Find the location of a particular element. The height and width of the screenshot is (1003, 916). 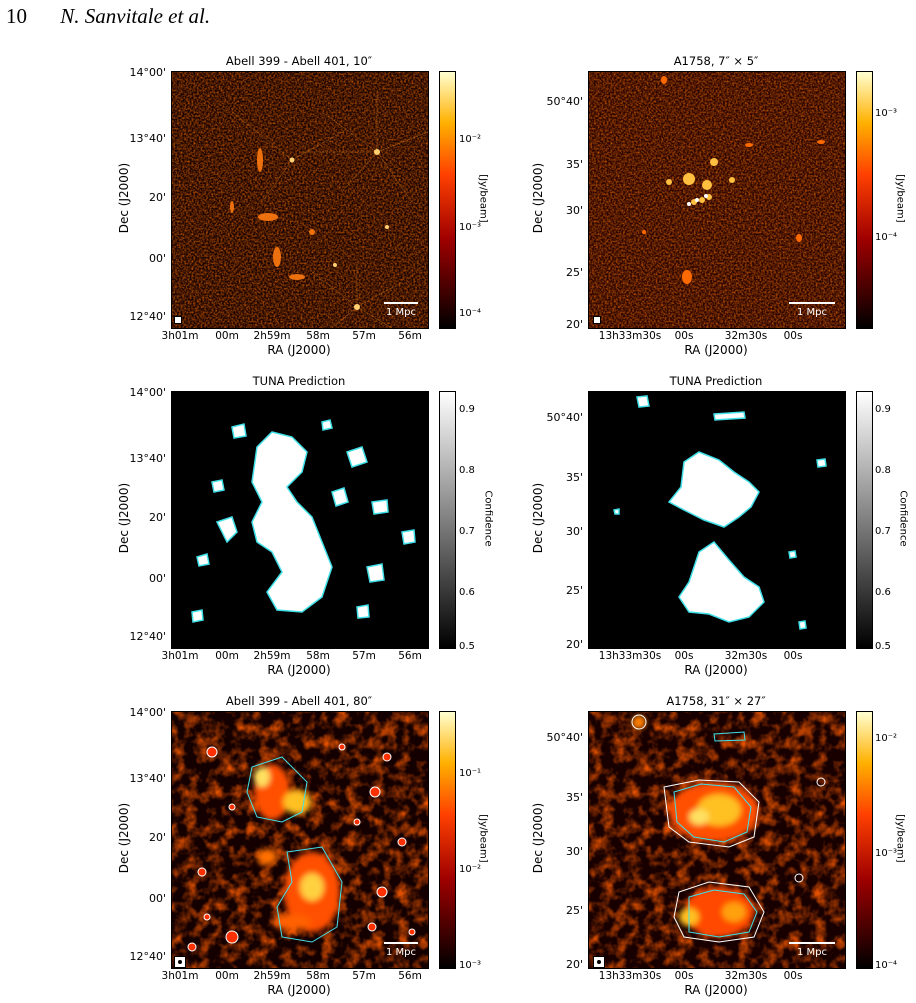

page-header: 10 N. Sanvitale et al. is located at coordinates (108, 16).